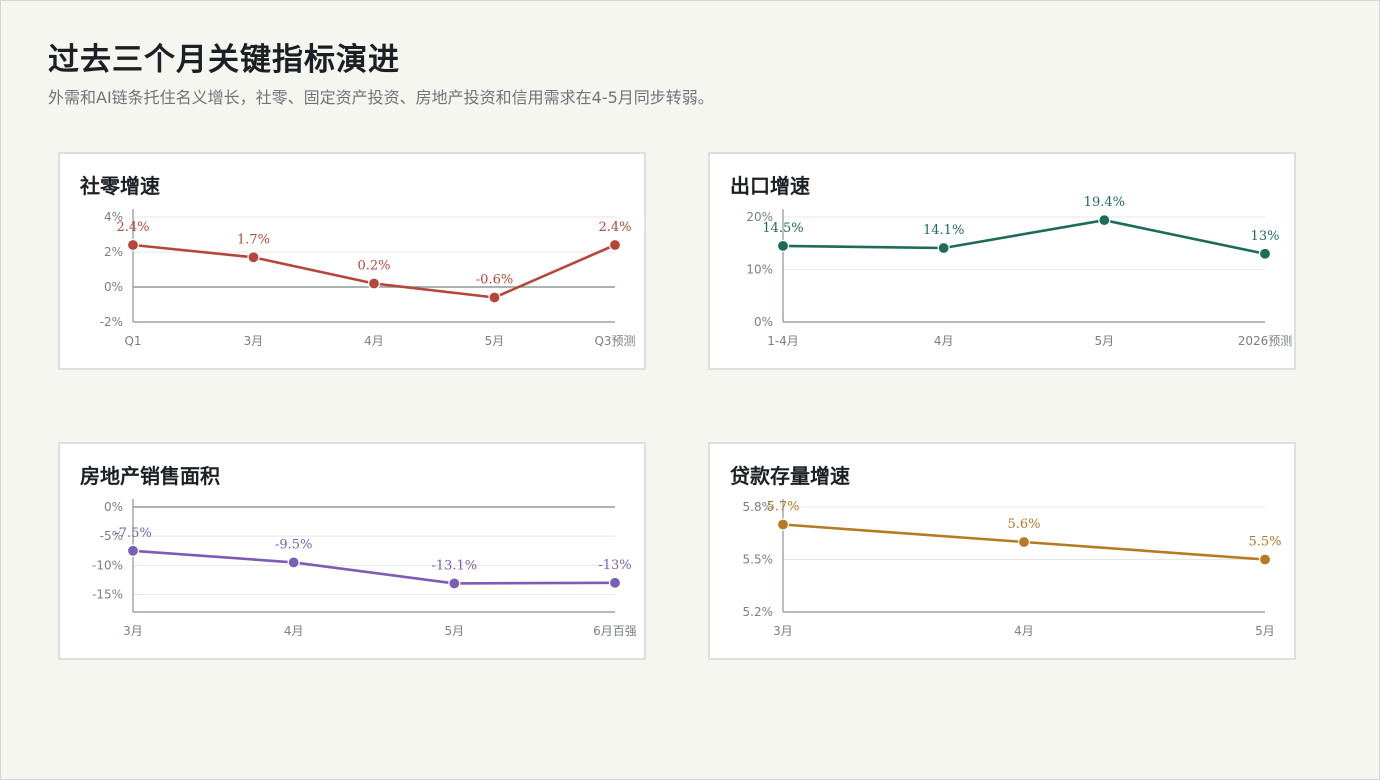 The image size is (1380, 780). Describe the element at coordinates (615, 631) in the screenshot. I see `x-tick-label: 6月百强` at that location.